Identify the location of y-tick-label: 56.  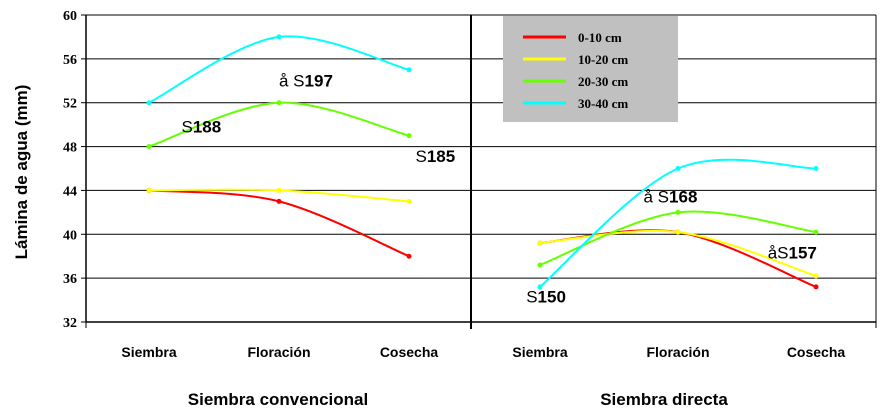
(70, 60).